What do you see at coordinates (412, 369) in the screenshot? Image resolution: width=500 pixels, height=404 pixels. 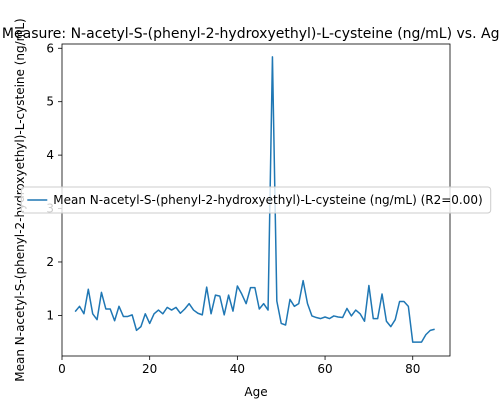 I see `x-tick-label: 80` at bounding box center [412, 369].